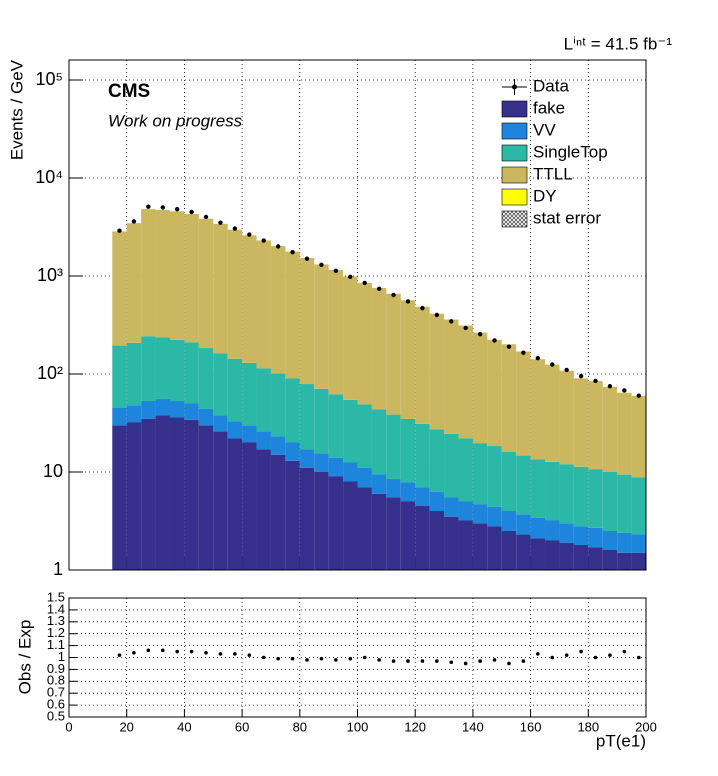 This screenshot has width=718, height=776. I want to click on y-tick-label: 1, so click(58, 569).